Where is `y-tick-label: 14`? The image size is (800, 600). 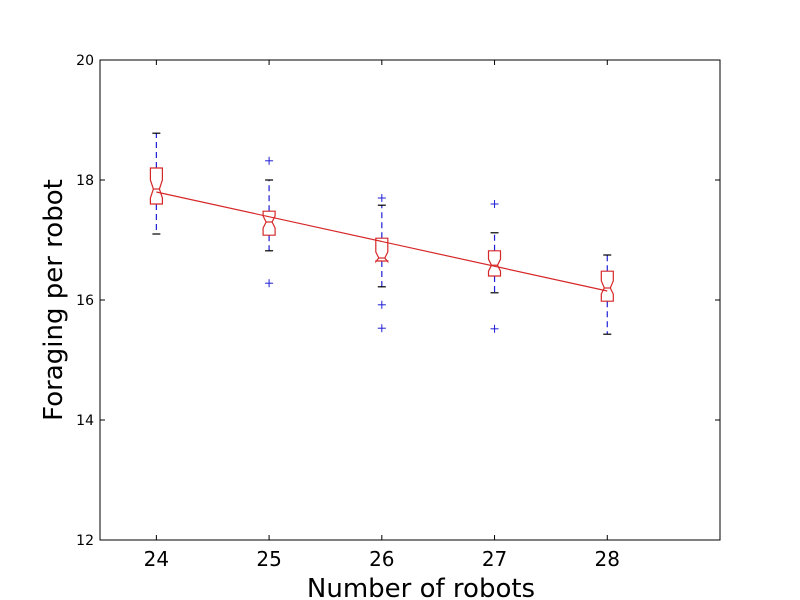 y-tick-label: 14 is located at coordinates (85, 421).